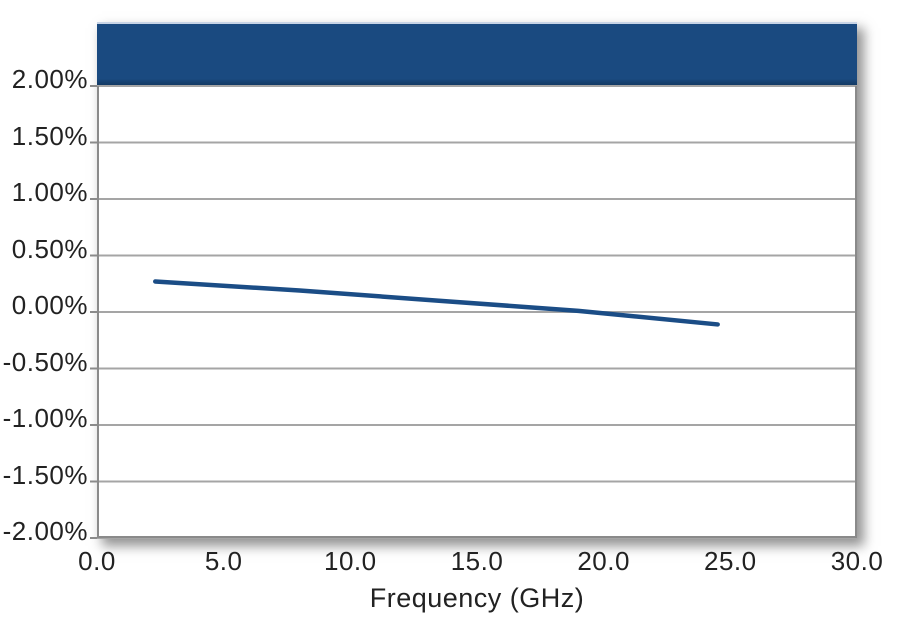 The width and height of the screenshot is (899, 619). Describe the element at coordinates (45, 531) in the screenshot. I see `y-tick-label: -2.00%` at that location.